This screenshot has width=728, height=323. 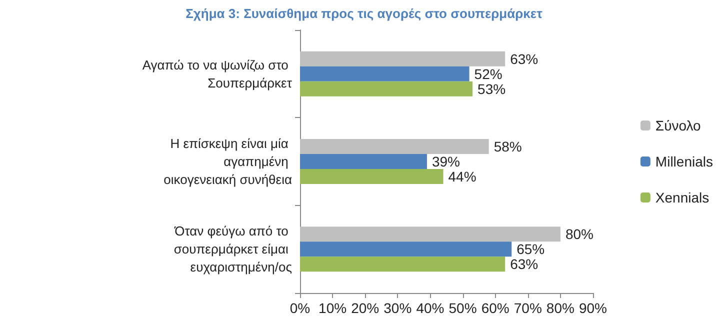 What do you see at coordinates (300, 308) in the screenshot?
I see `x-tick-label: 0%` at bounding box center [300, 308].